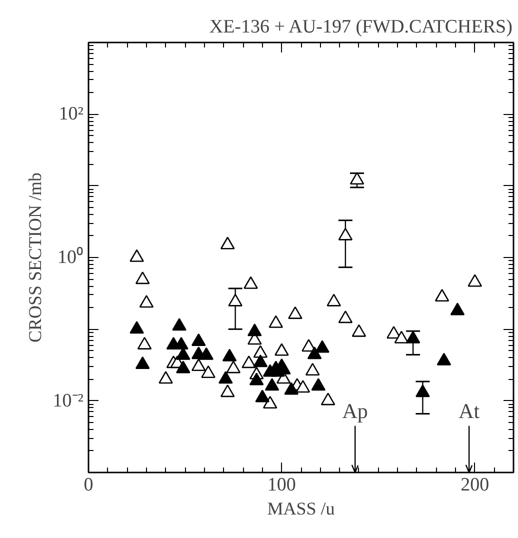  Describe the element at coordinates (301, 508) in the screenshot. I see `x-axis-title: MASS /u` at that location.